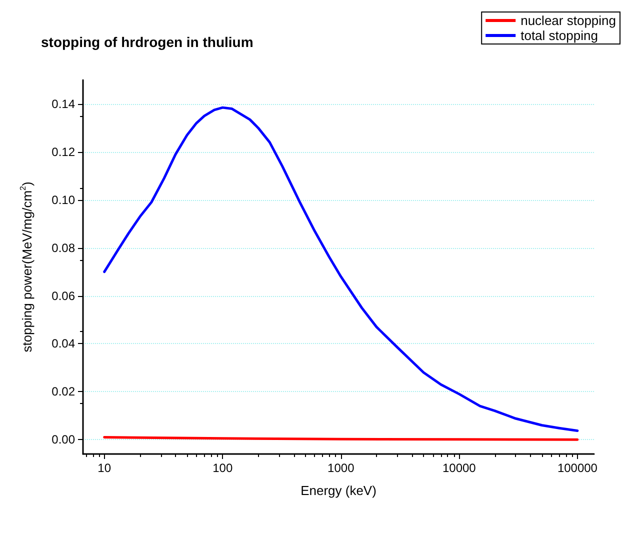  I want to click on y-tick-label: 0.00, so click(64, 439).